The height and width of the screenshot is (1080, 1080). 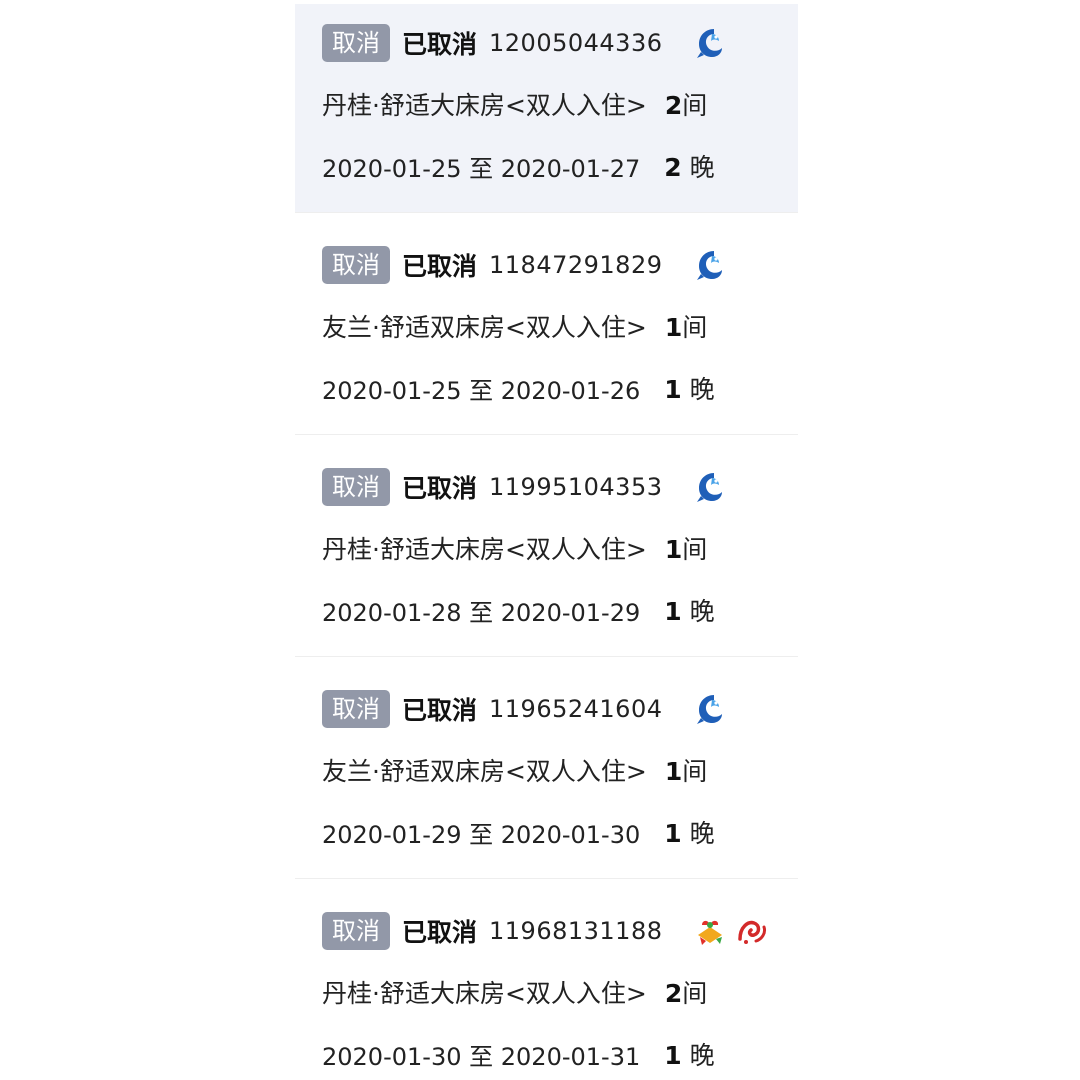 I want to click on order-card: 取消 已取消 11968131188, so click(x=546, y=986).